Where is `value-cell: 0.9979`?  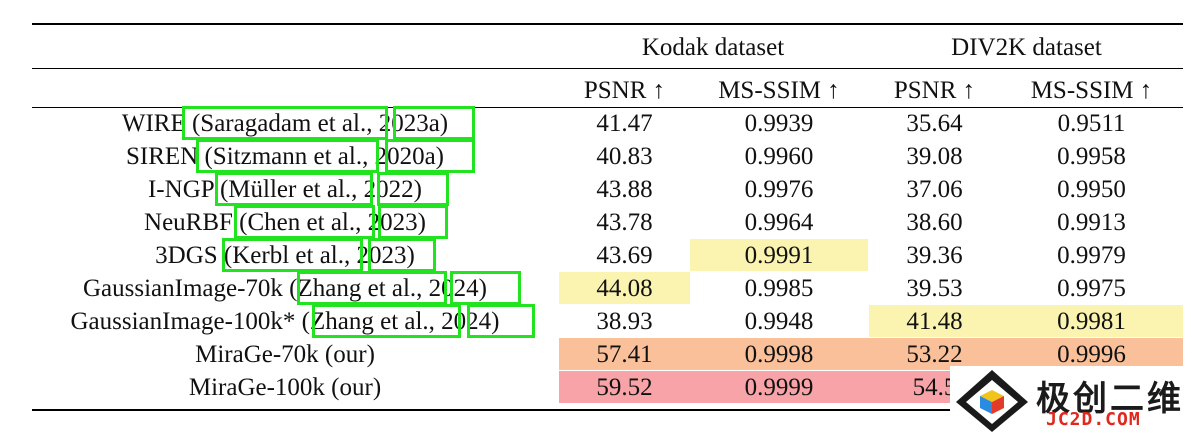
value-cell: 0.9979 is located at coordinates (1091, 255).